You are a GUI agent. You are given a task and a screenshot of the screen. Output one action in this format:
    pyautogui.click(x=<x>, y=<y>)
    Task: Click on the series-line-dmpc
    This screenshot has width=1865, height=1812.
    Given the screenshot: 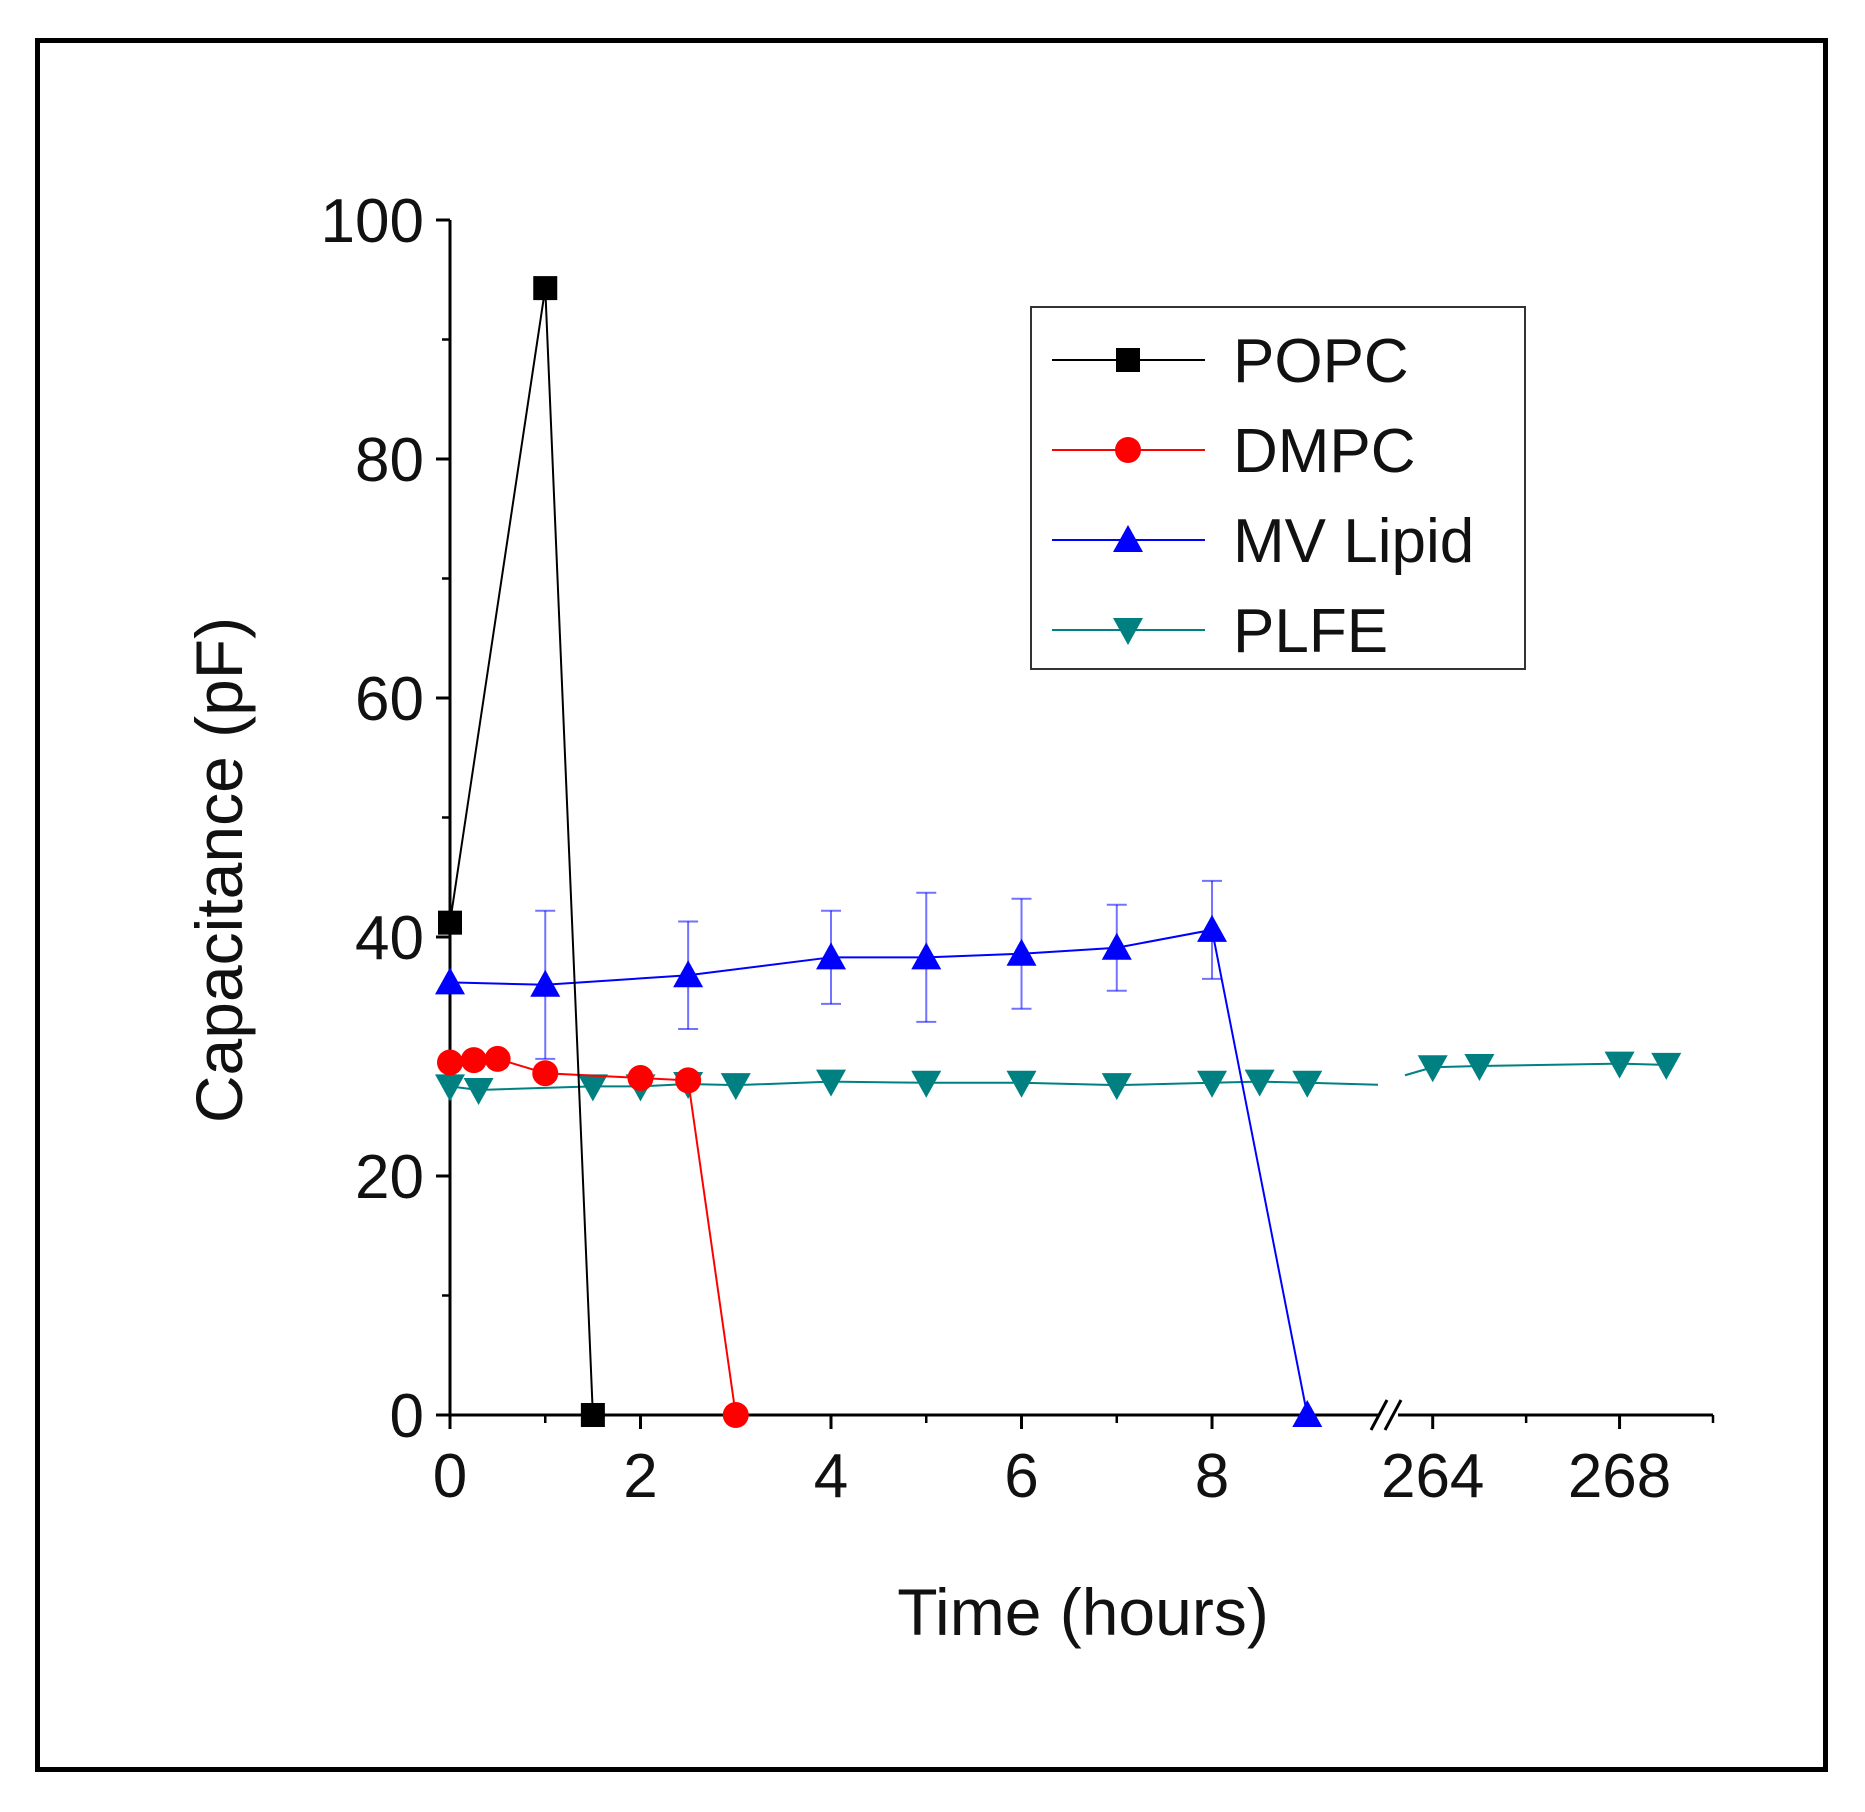 What is the action you would take?
    pyautogui.click(x=593, y=1236)
    